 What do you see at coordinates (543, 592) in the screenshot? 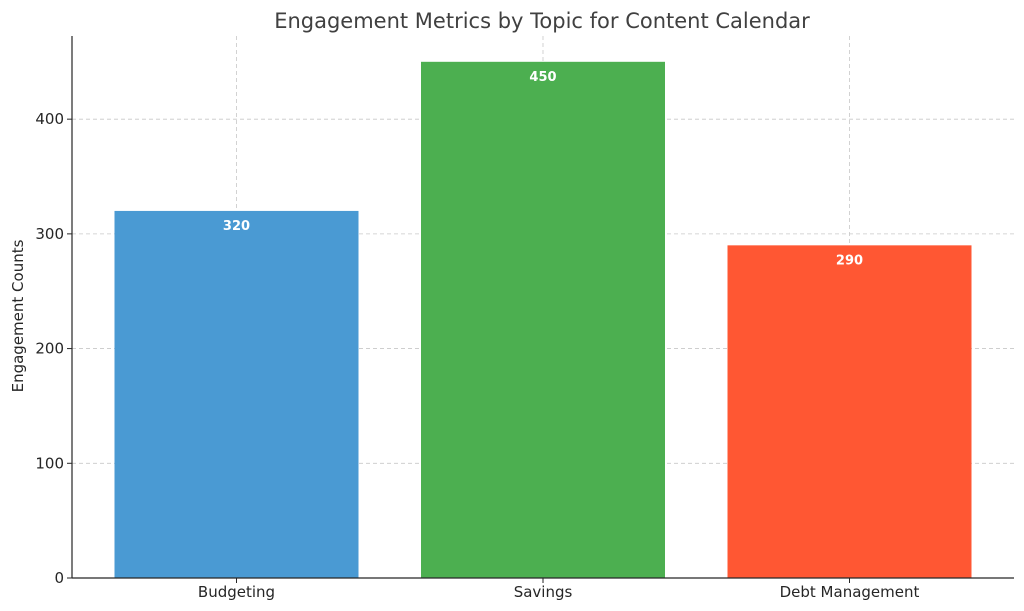
I see `x-tick-label-1: Savings` at bounding box center [543, 592].